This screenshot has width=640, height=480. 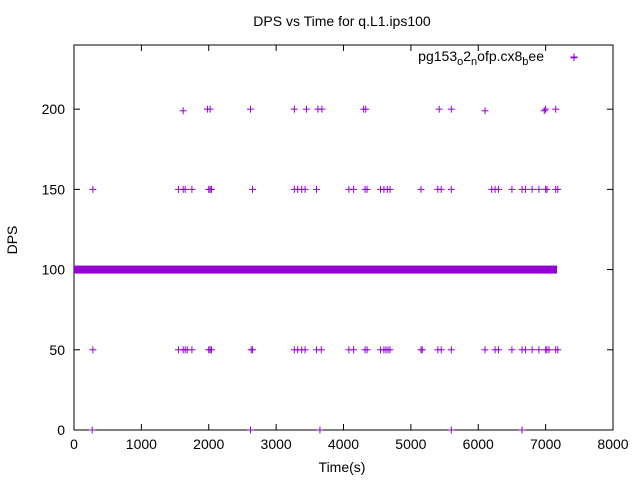 What do you see at coordinates (12, 240) in the screenshot?
I see `y-axis-title: DPS` at bounding box center [12, 240].